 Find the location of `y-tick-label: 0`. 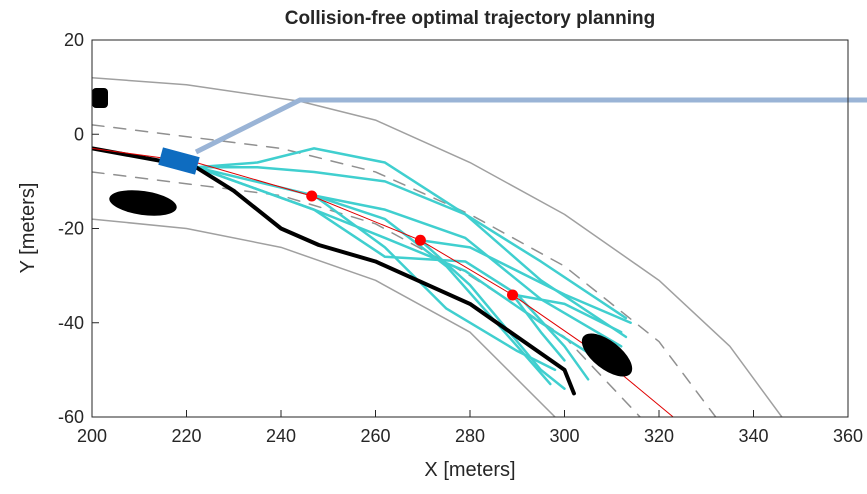

y-tick-label: 0 is located at coordinates (79, 134).